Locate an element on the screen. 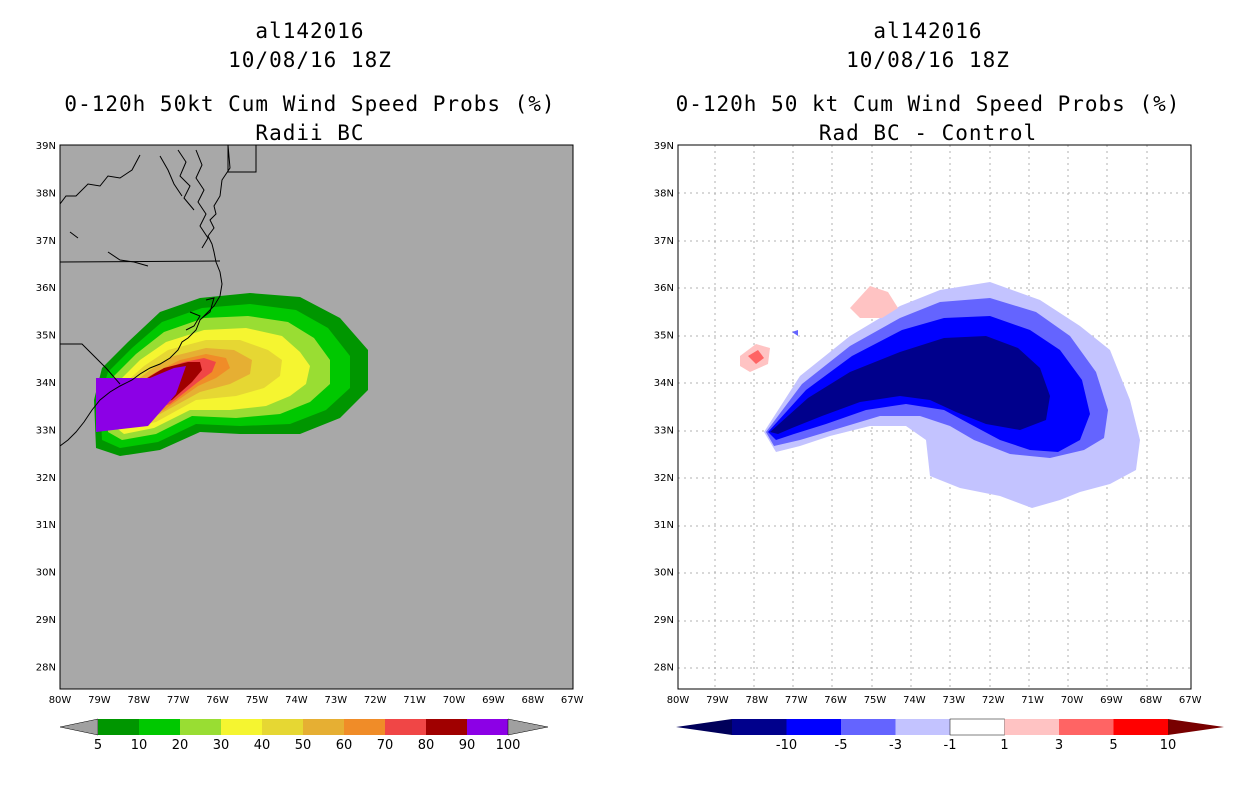 This screenshot has height=800, width=1236. right-lon-label: 77W is located at coordinates (796, 700).